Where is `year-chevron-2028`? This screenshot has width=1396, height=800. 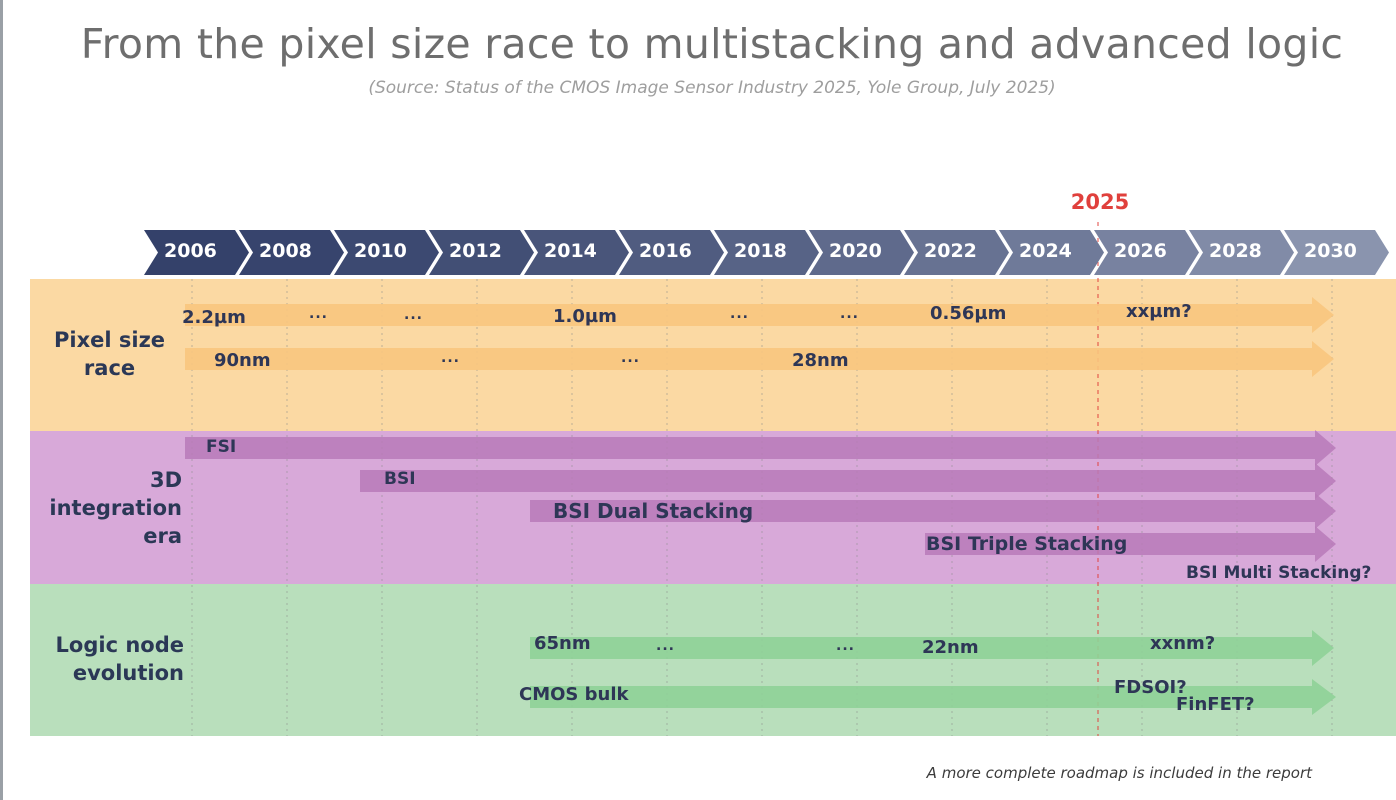
year-chevron-2028 is located at coordinates (1241, 252).